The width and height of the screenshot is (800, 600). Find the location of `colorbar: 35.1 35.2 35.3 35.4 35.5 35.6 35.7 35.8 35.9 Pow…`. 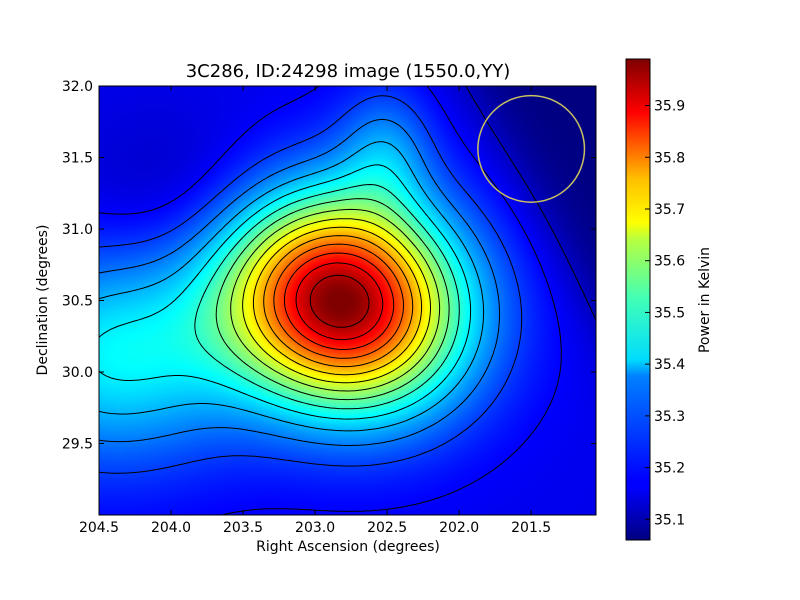

colorbar: 35.1 35.2 35.3 35.4 35.5 35.6 35.7 35.8 35.9 Pow… is located at coordinates (669, 299).